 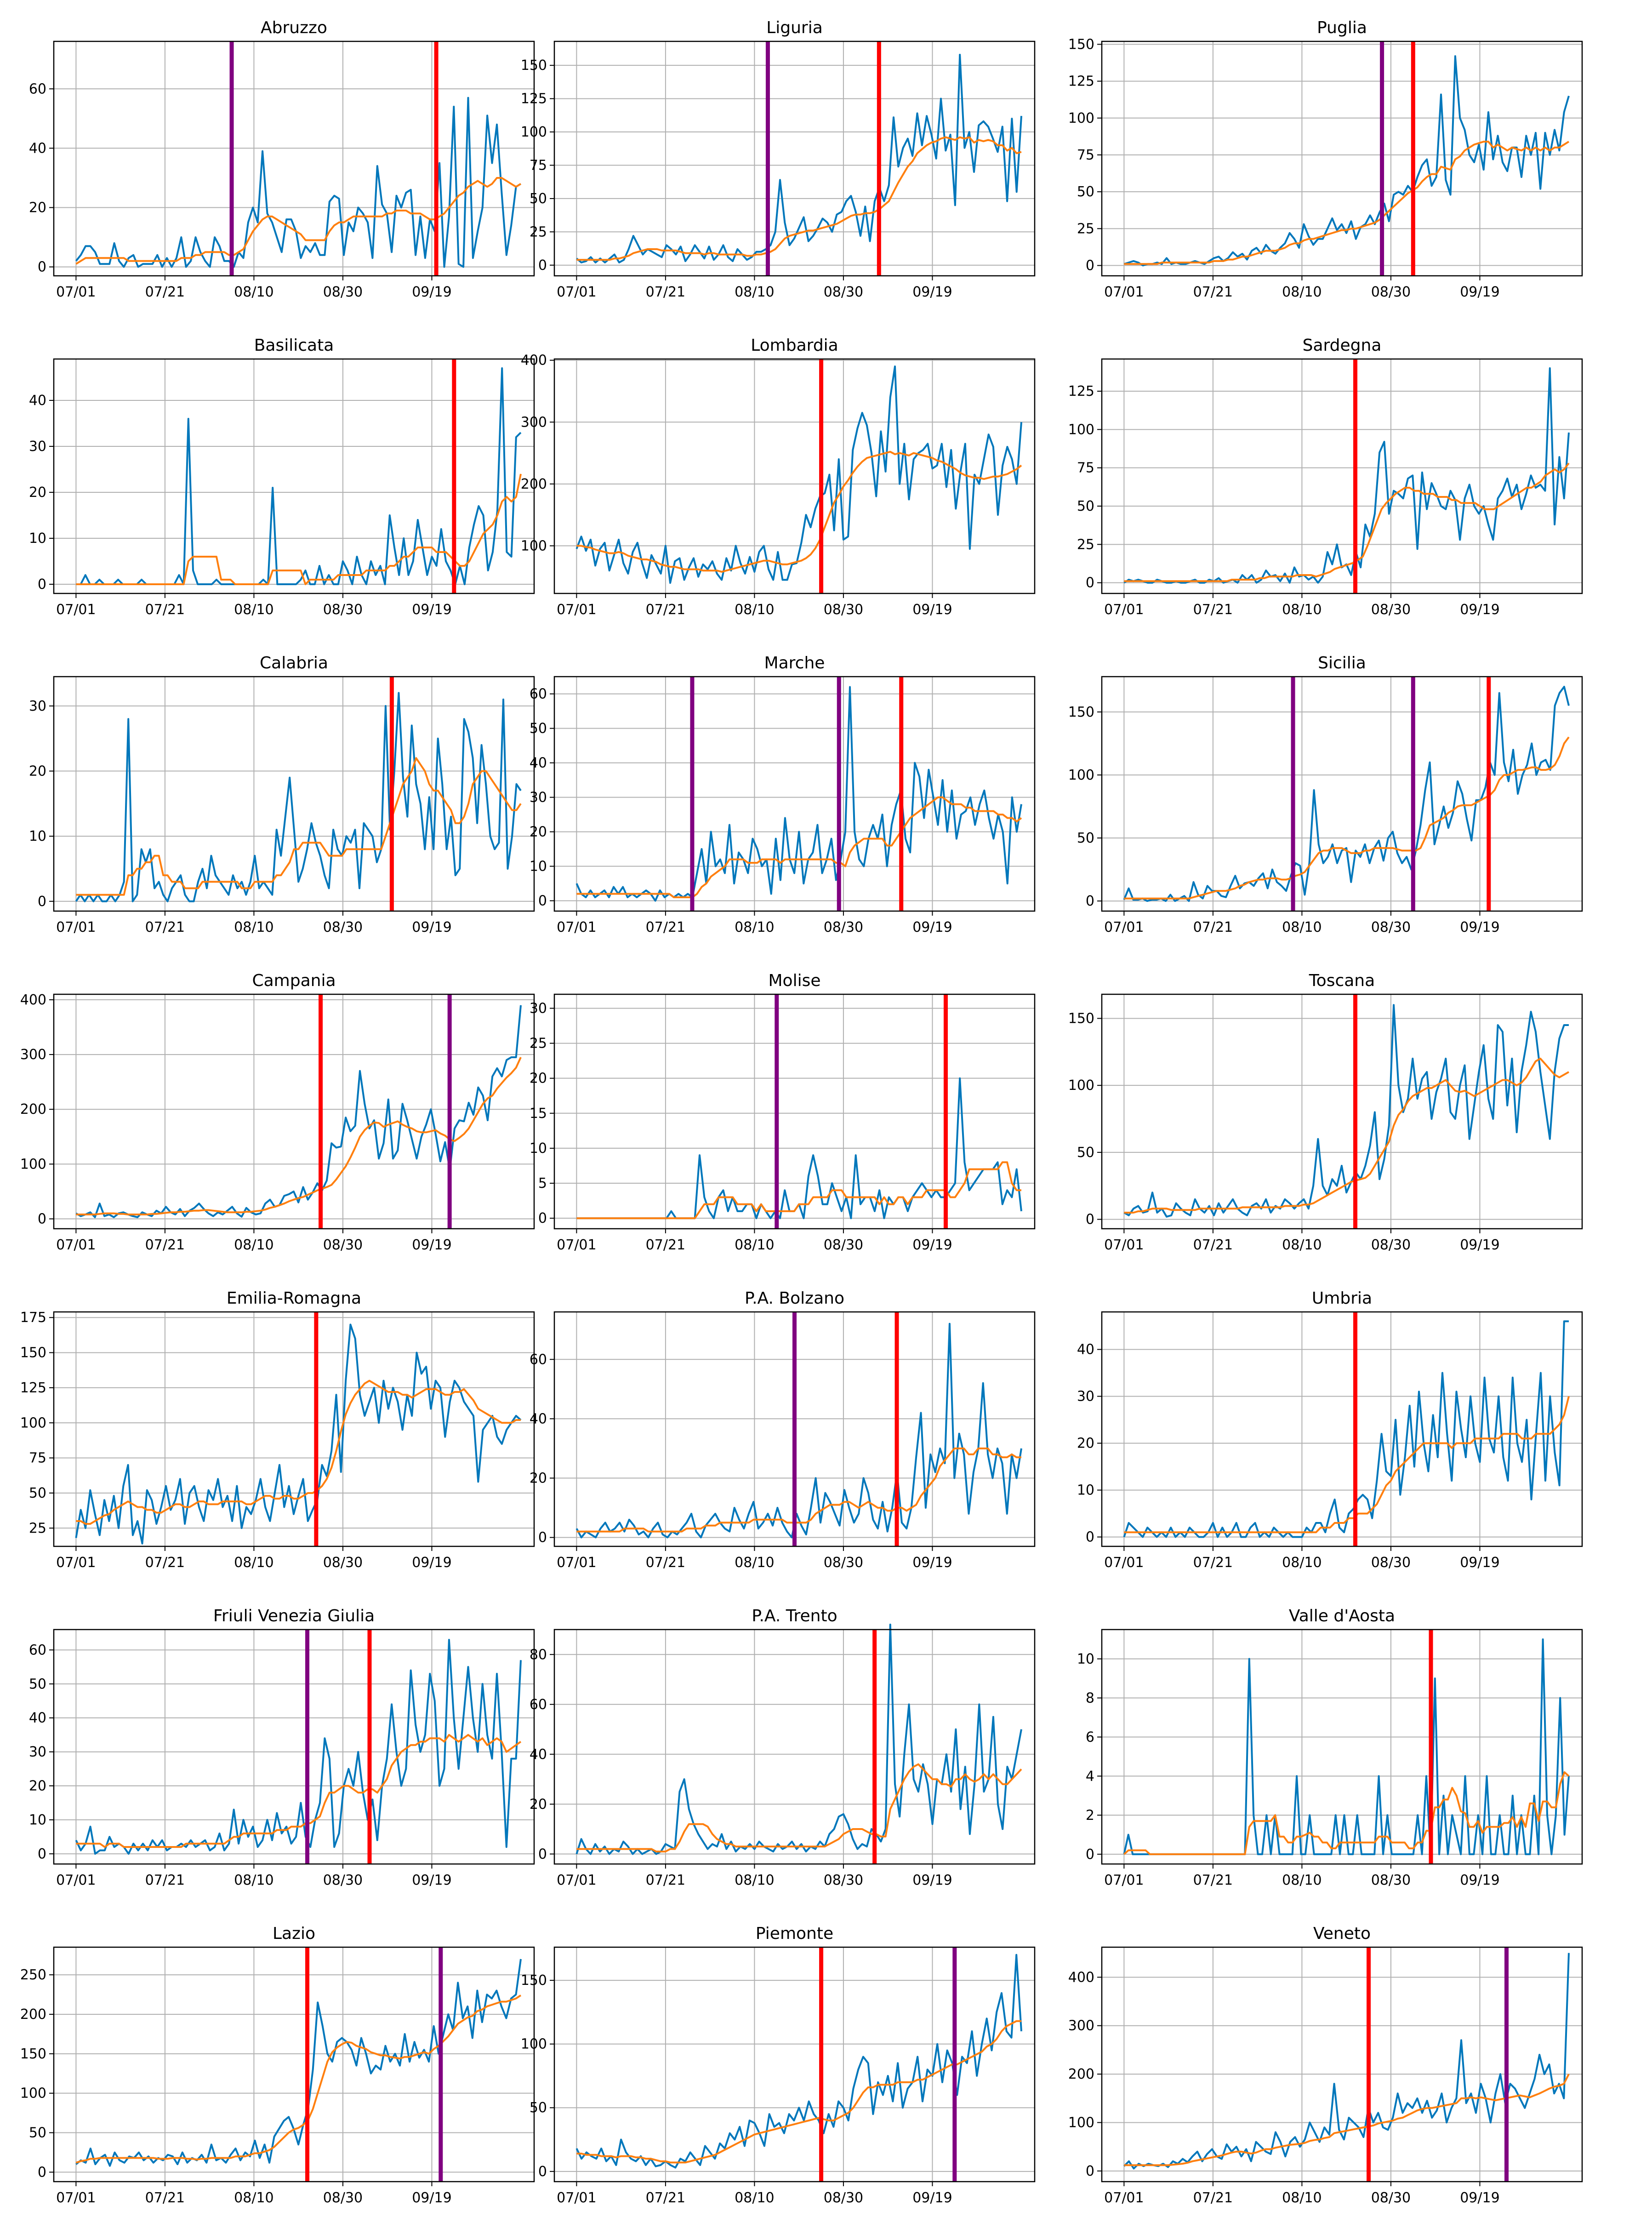 What do you see at coordinates (534, 422) in the screenshot?
I see `y-tick-label: 300` at bounding box center [534, 422].